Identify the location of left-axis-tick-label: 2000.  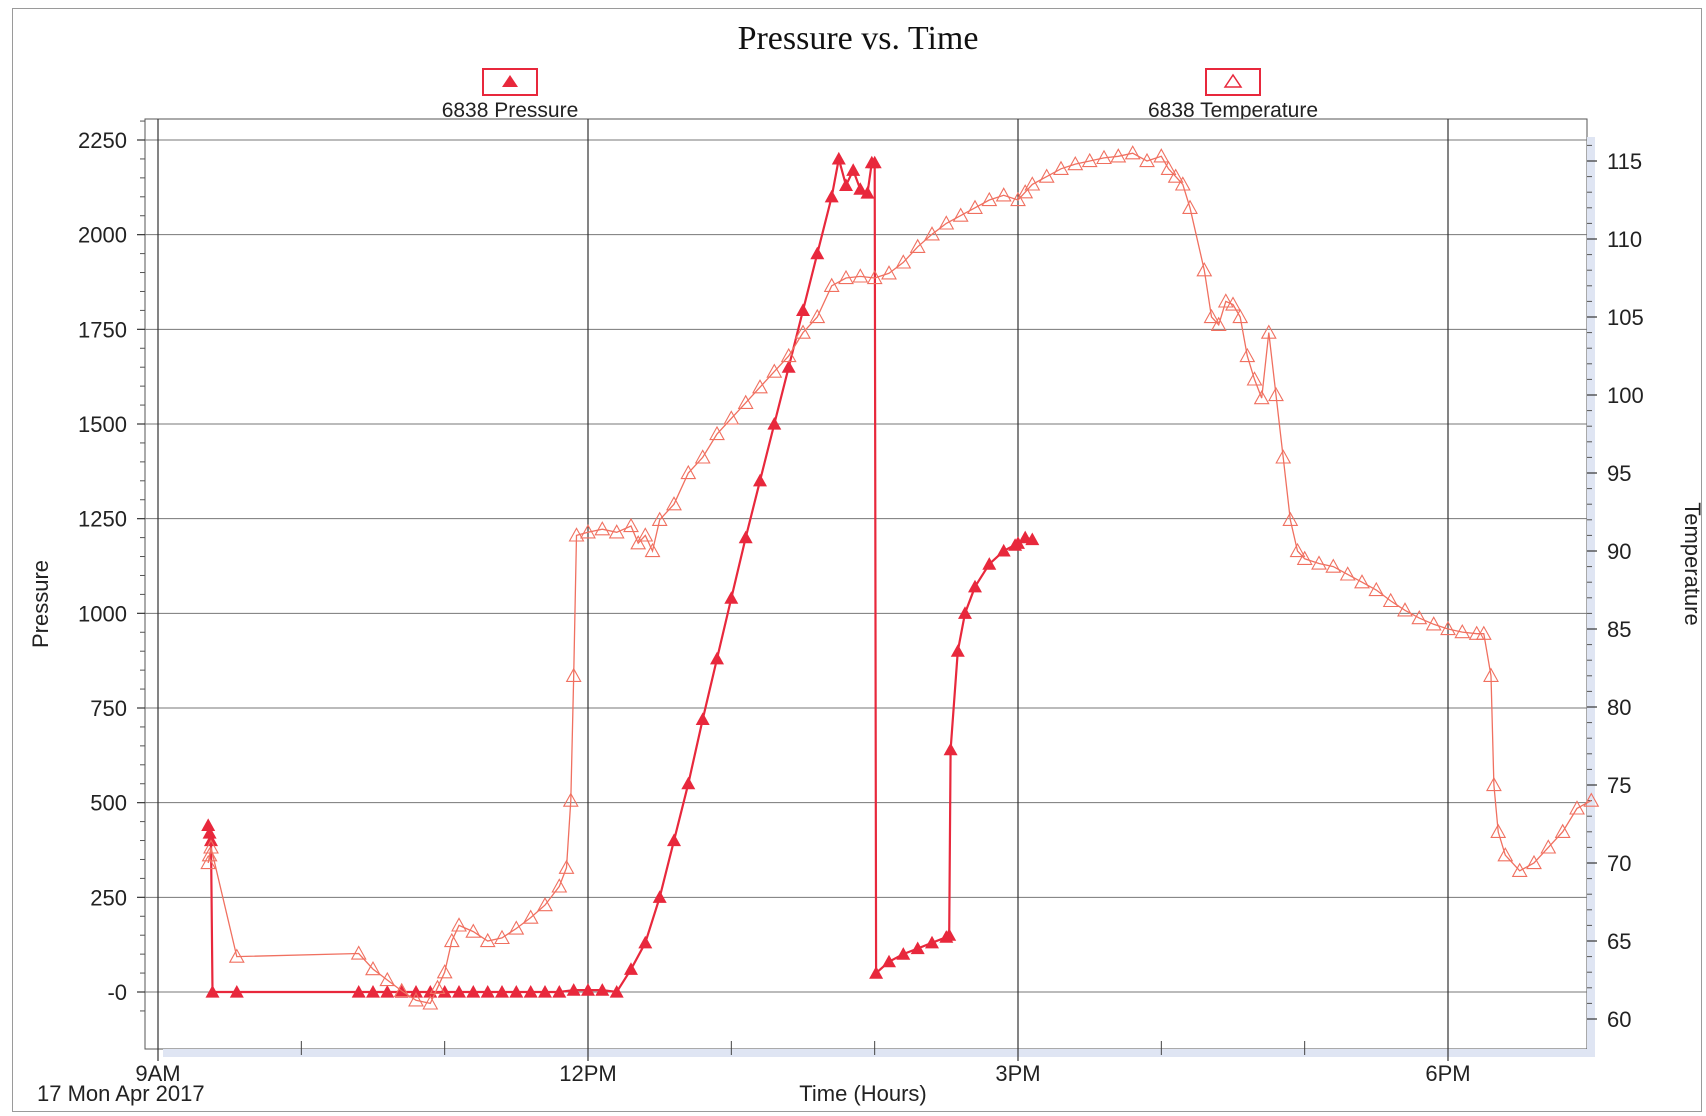
(102, 235).